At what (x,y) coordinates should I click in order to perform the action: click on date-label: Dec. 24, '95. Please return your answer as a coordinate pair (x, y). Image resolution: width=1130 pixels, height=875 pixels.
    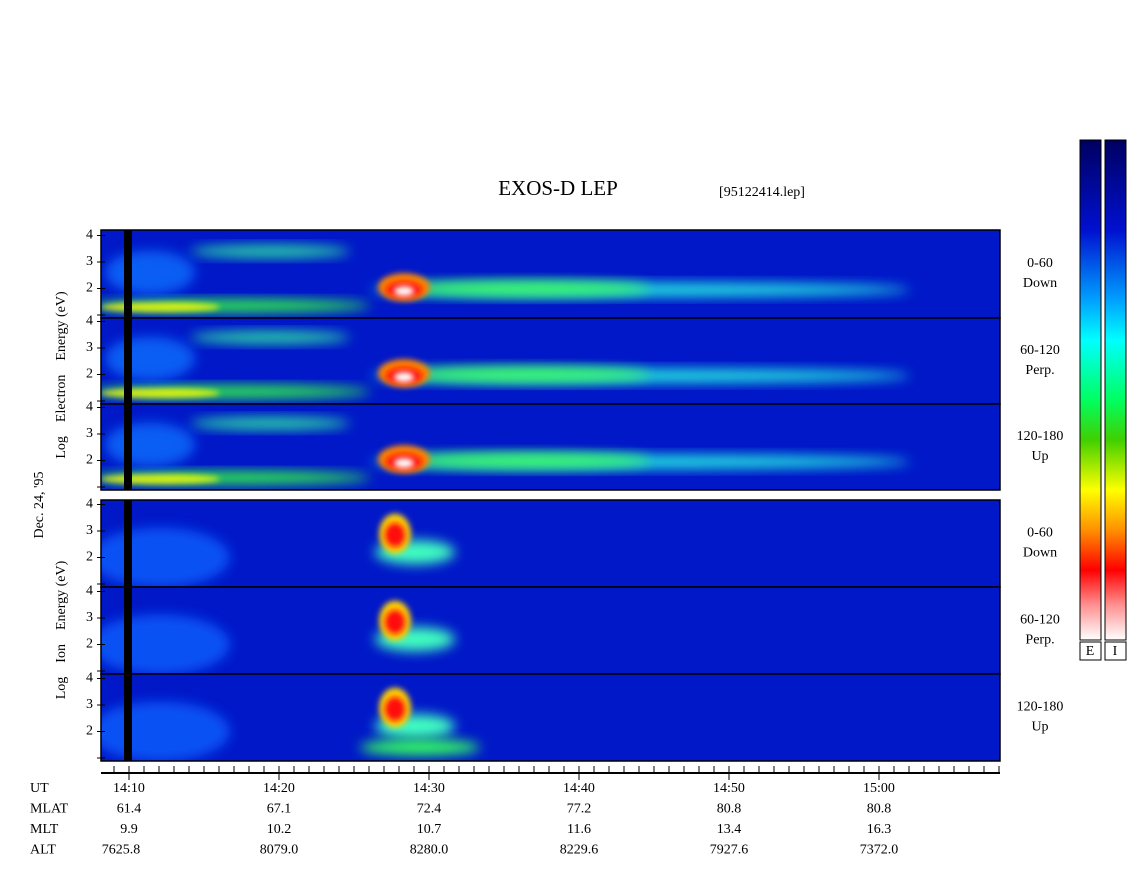
    Looking at the image, I should click on (39, 504).